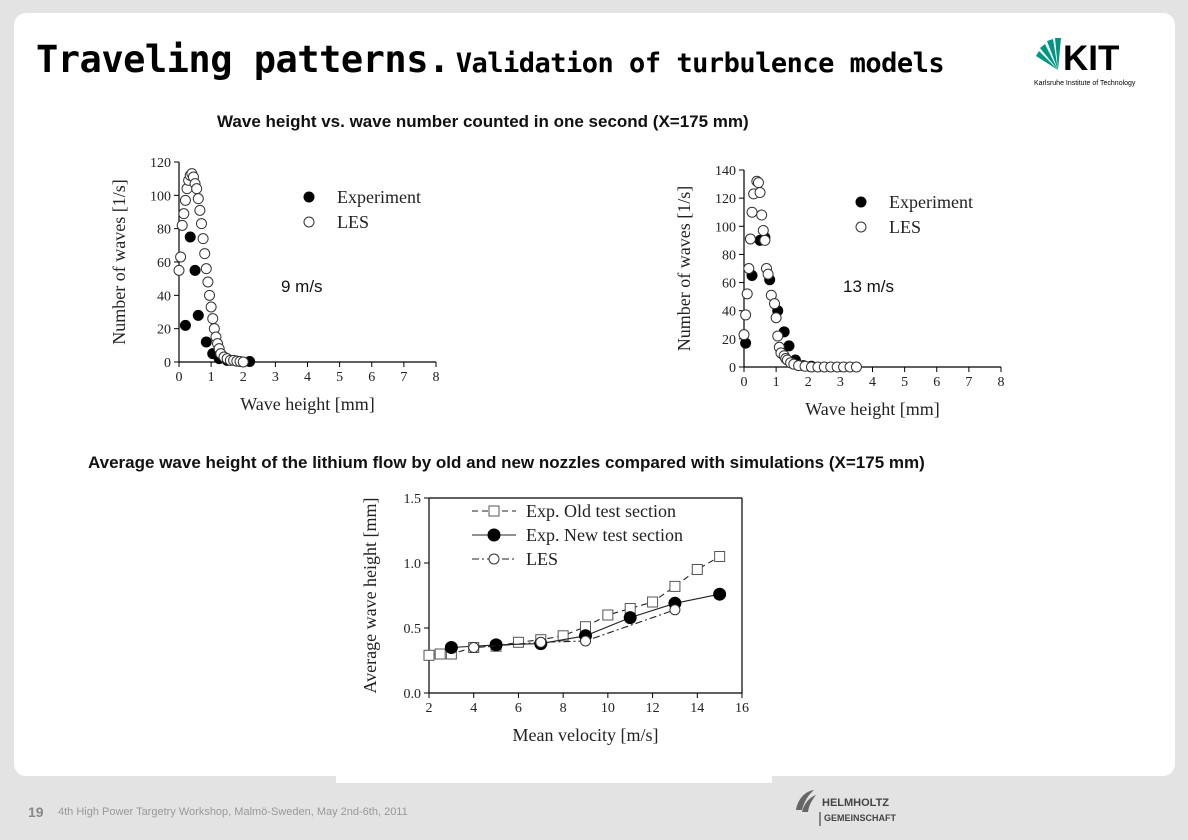 The width and height of the screenshot is (1188, 840). What do you see at coordinates (608, 708) in the screenshot?
I see `x-tick-label: 10` at bounding box center [608, 708].